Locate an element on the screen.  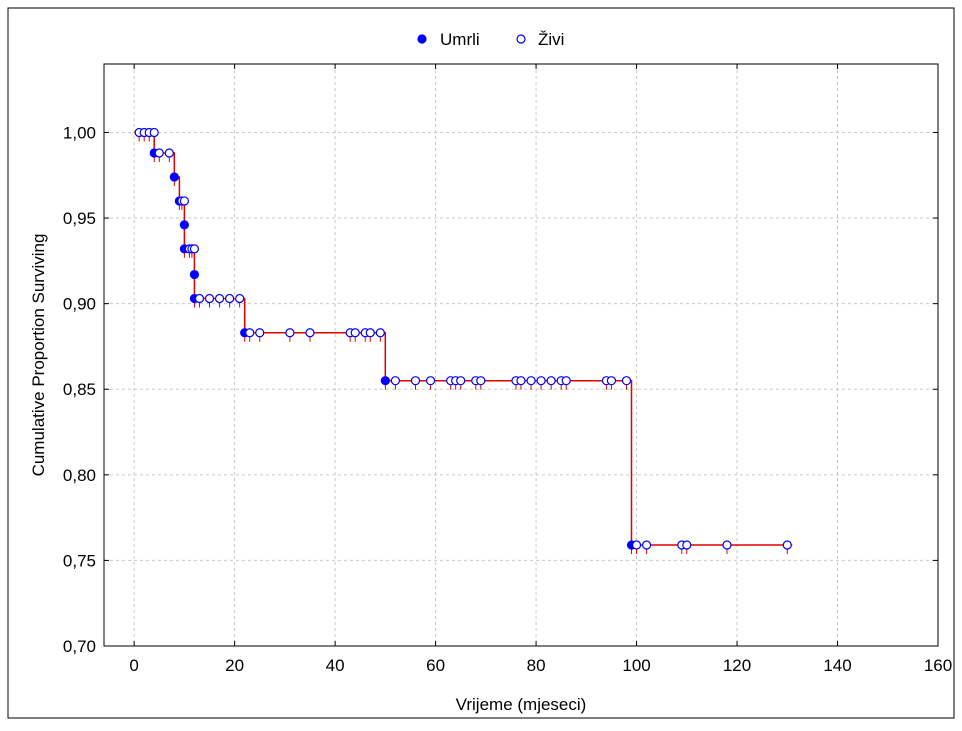
y-tick-label: 0,90 is located at coordinates (79, 304).